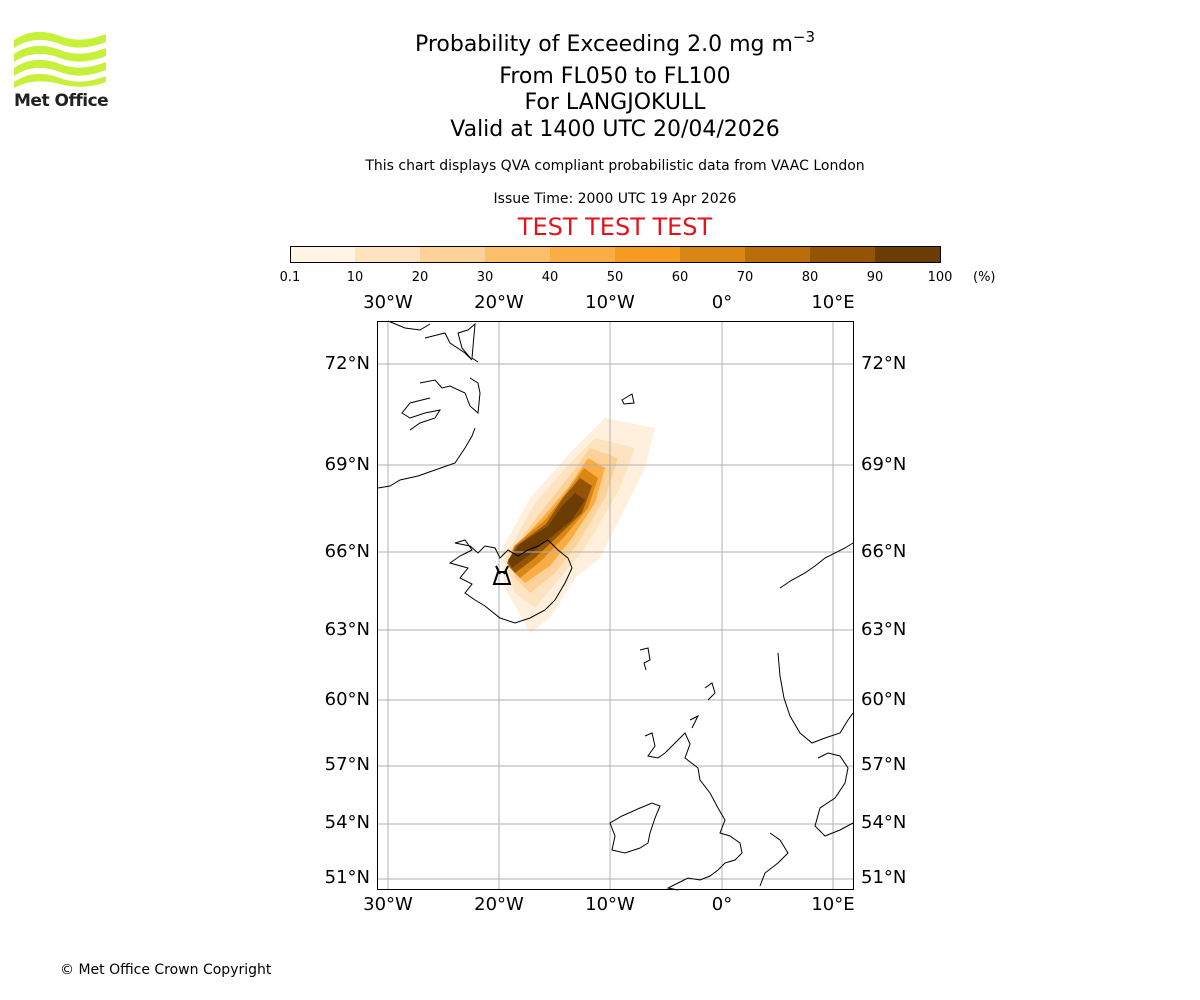 The image size is (1200, 1000). What do you see at coordinates (615, 42) in the screenshot?
I see `chart-title: Probability of Exceeding 2.0 mg m−3` at bounding box center [615, 42].